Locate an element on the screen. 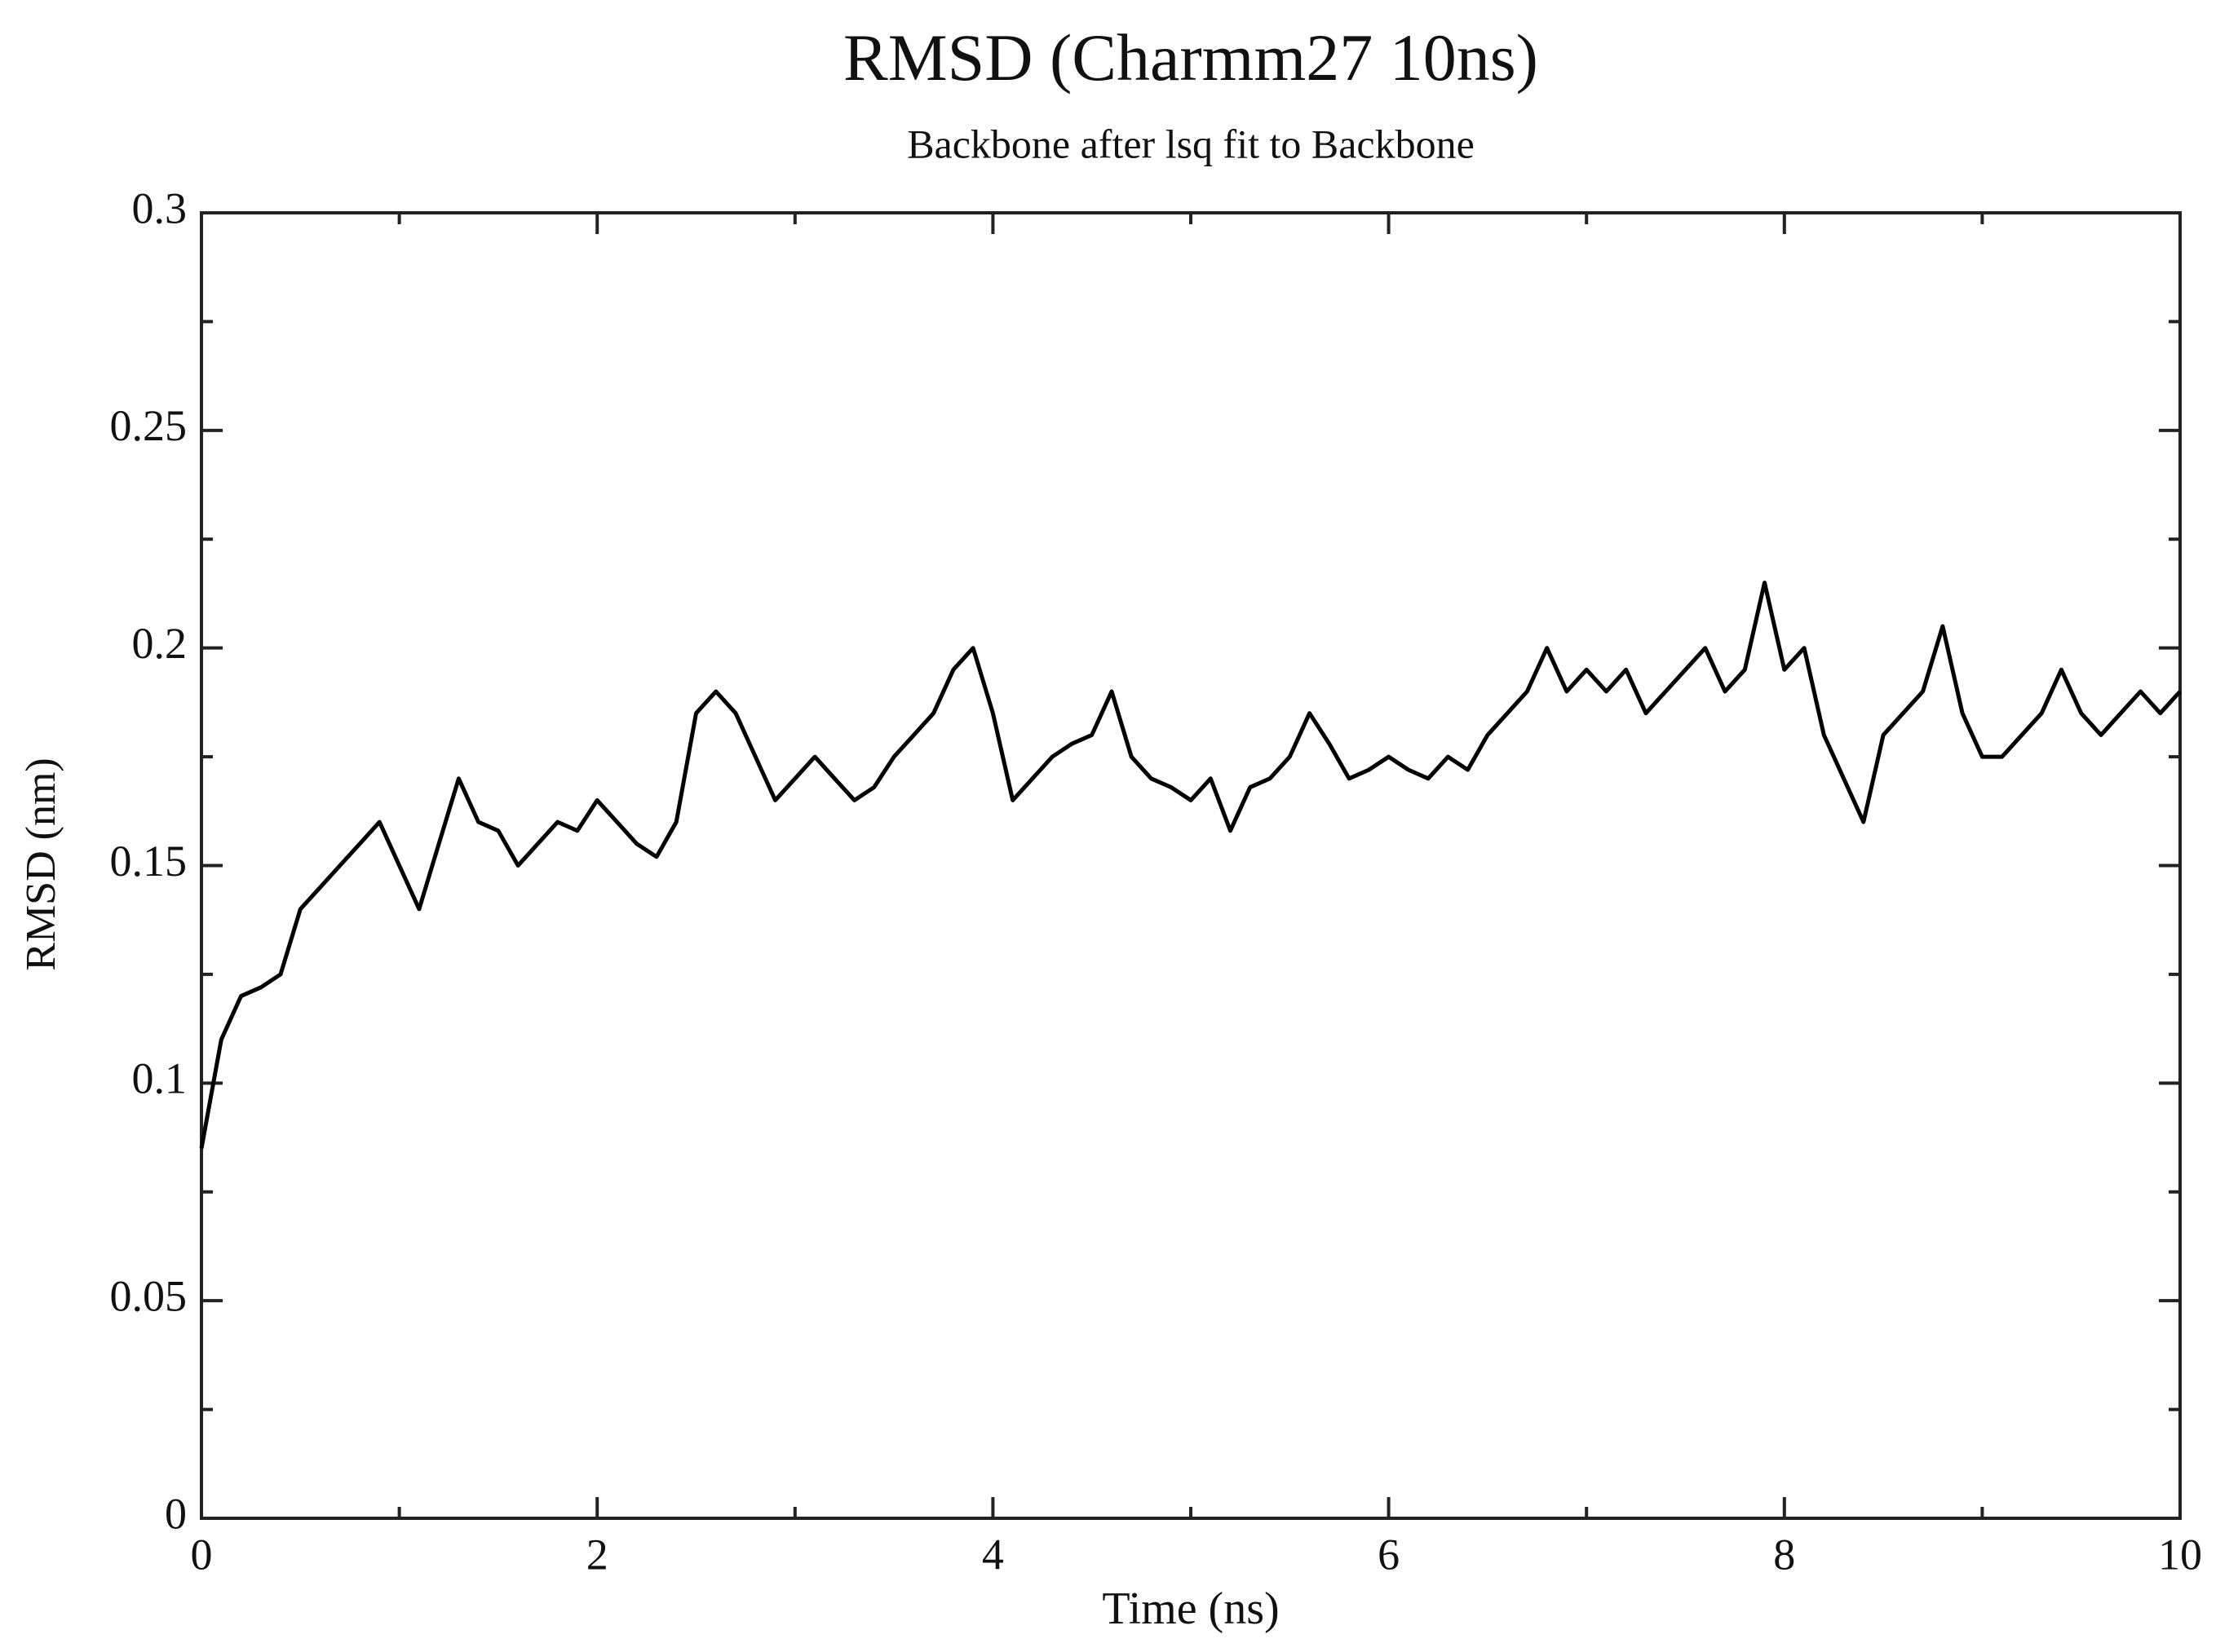 The width and height of the screenshot is (2238, 1652). y-axis-label: RMSD (nm) is located at coordinates (41, 864).